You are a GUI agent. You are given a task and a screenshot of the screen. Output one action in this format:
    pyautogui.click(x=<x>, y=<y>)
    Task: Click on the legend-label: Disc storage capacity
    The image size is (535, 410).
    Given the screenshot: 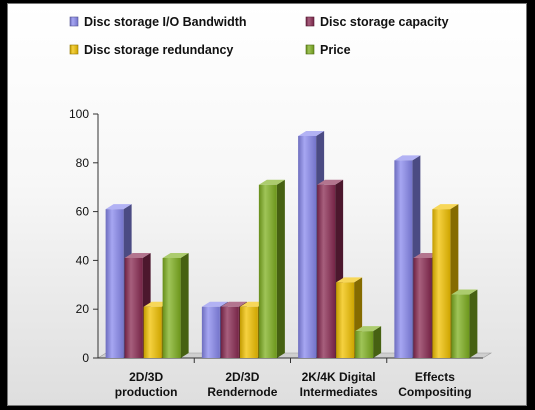 What is the action you would take?
    pyautogui.click(x=384, y=22)
    